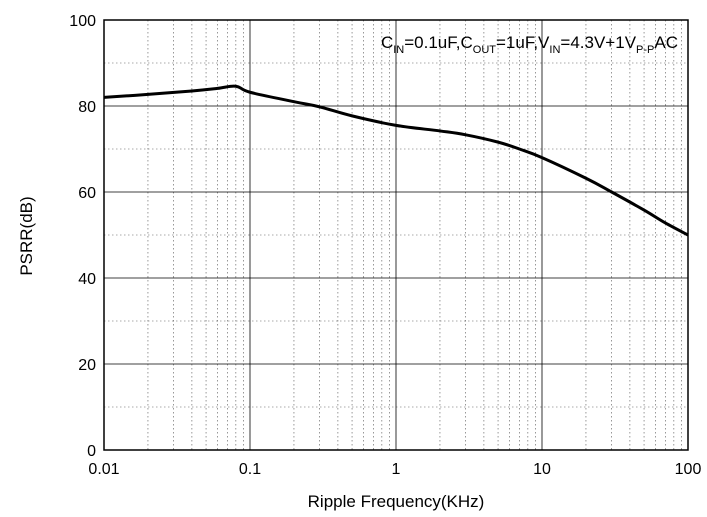 The image size is (707, 517). I want to click on annotation-subscript: P-P, so click(645, 50).